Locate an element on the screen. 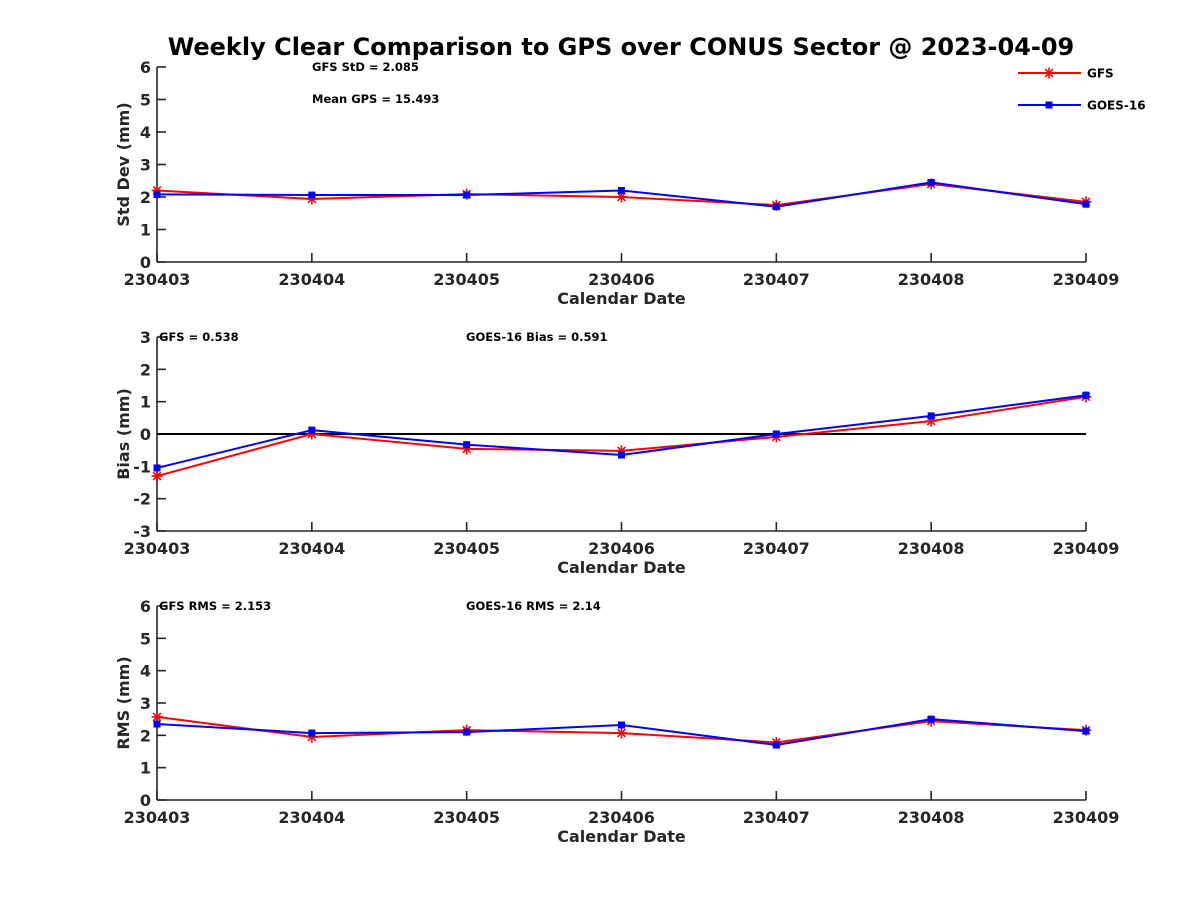  y-axis-label: Bias (mm) is located at coordinates (123, 434).